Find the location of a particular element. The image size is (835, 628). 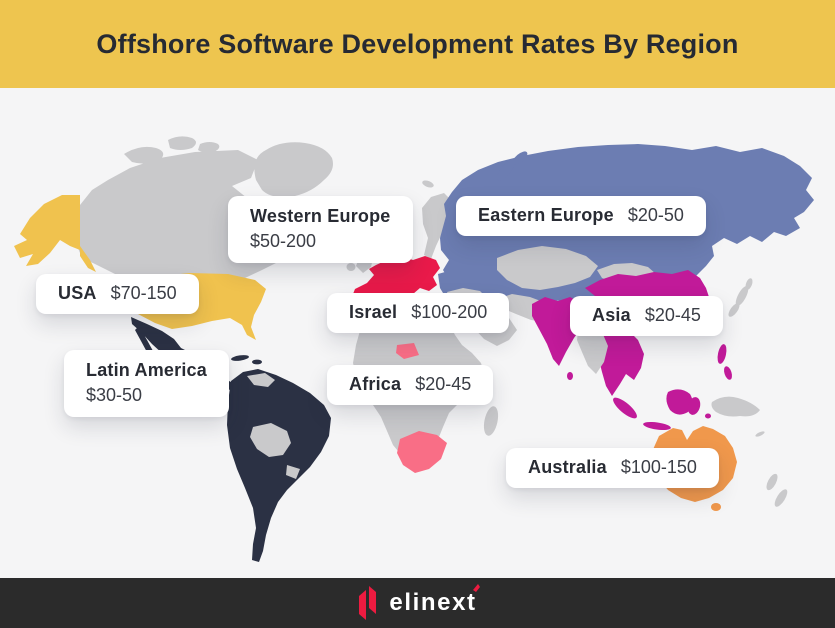

label-card-asia: Asia $20-45 is located at coordinates (646, 316).